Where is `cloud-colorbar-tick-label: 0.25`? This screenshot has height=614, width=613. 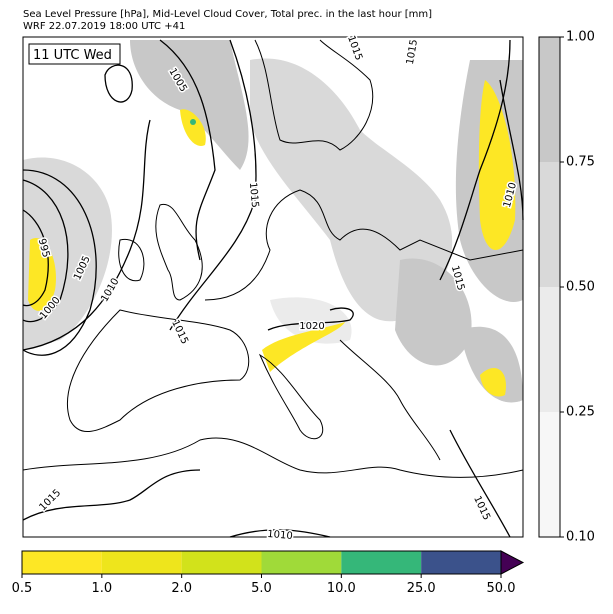
cloud-colorbar-tick-label: 0.25 is located at coordinates (580, 412).